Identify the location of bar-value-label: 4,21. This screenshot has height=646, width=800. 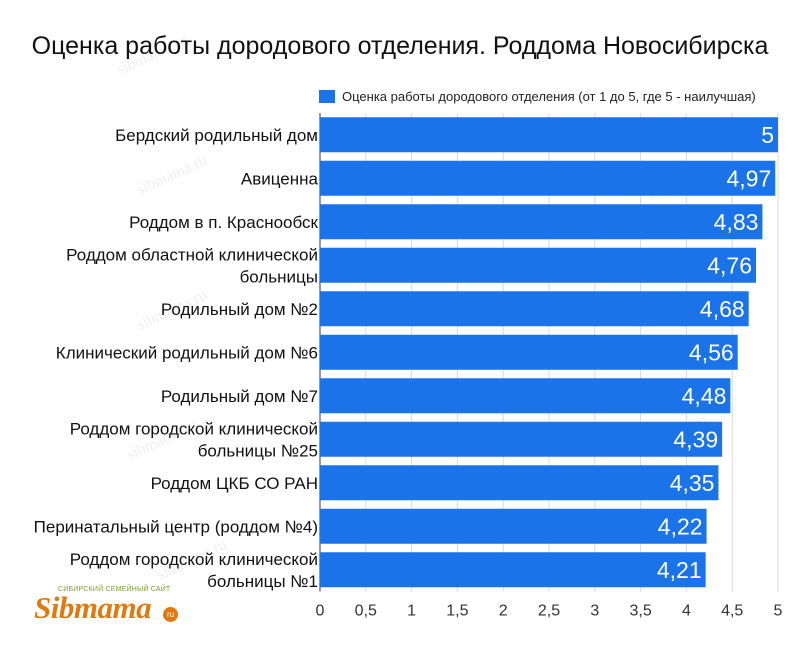
(679, 570).